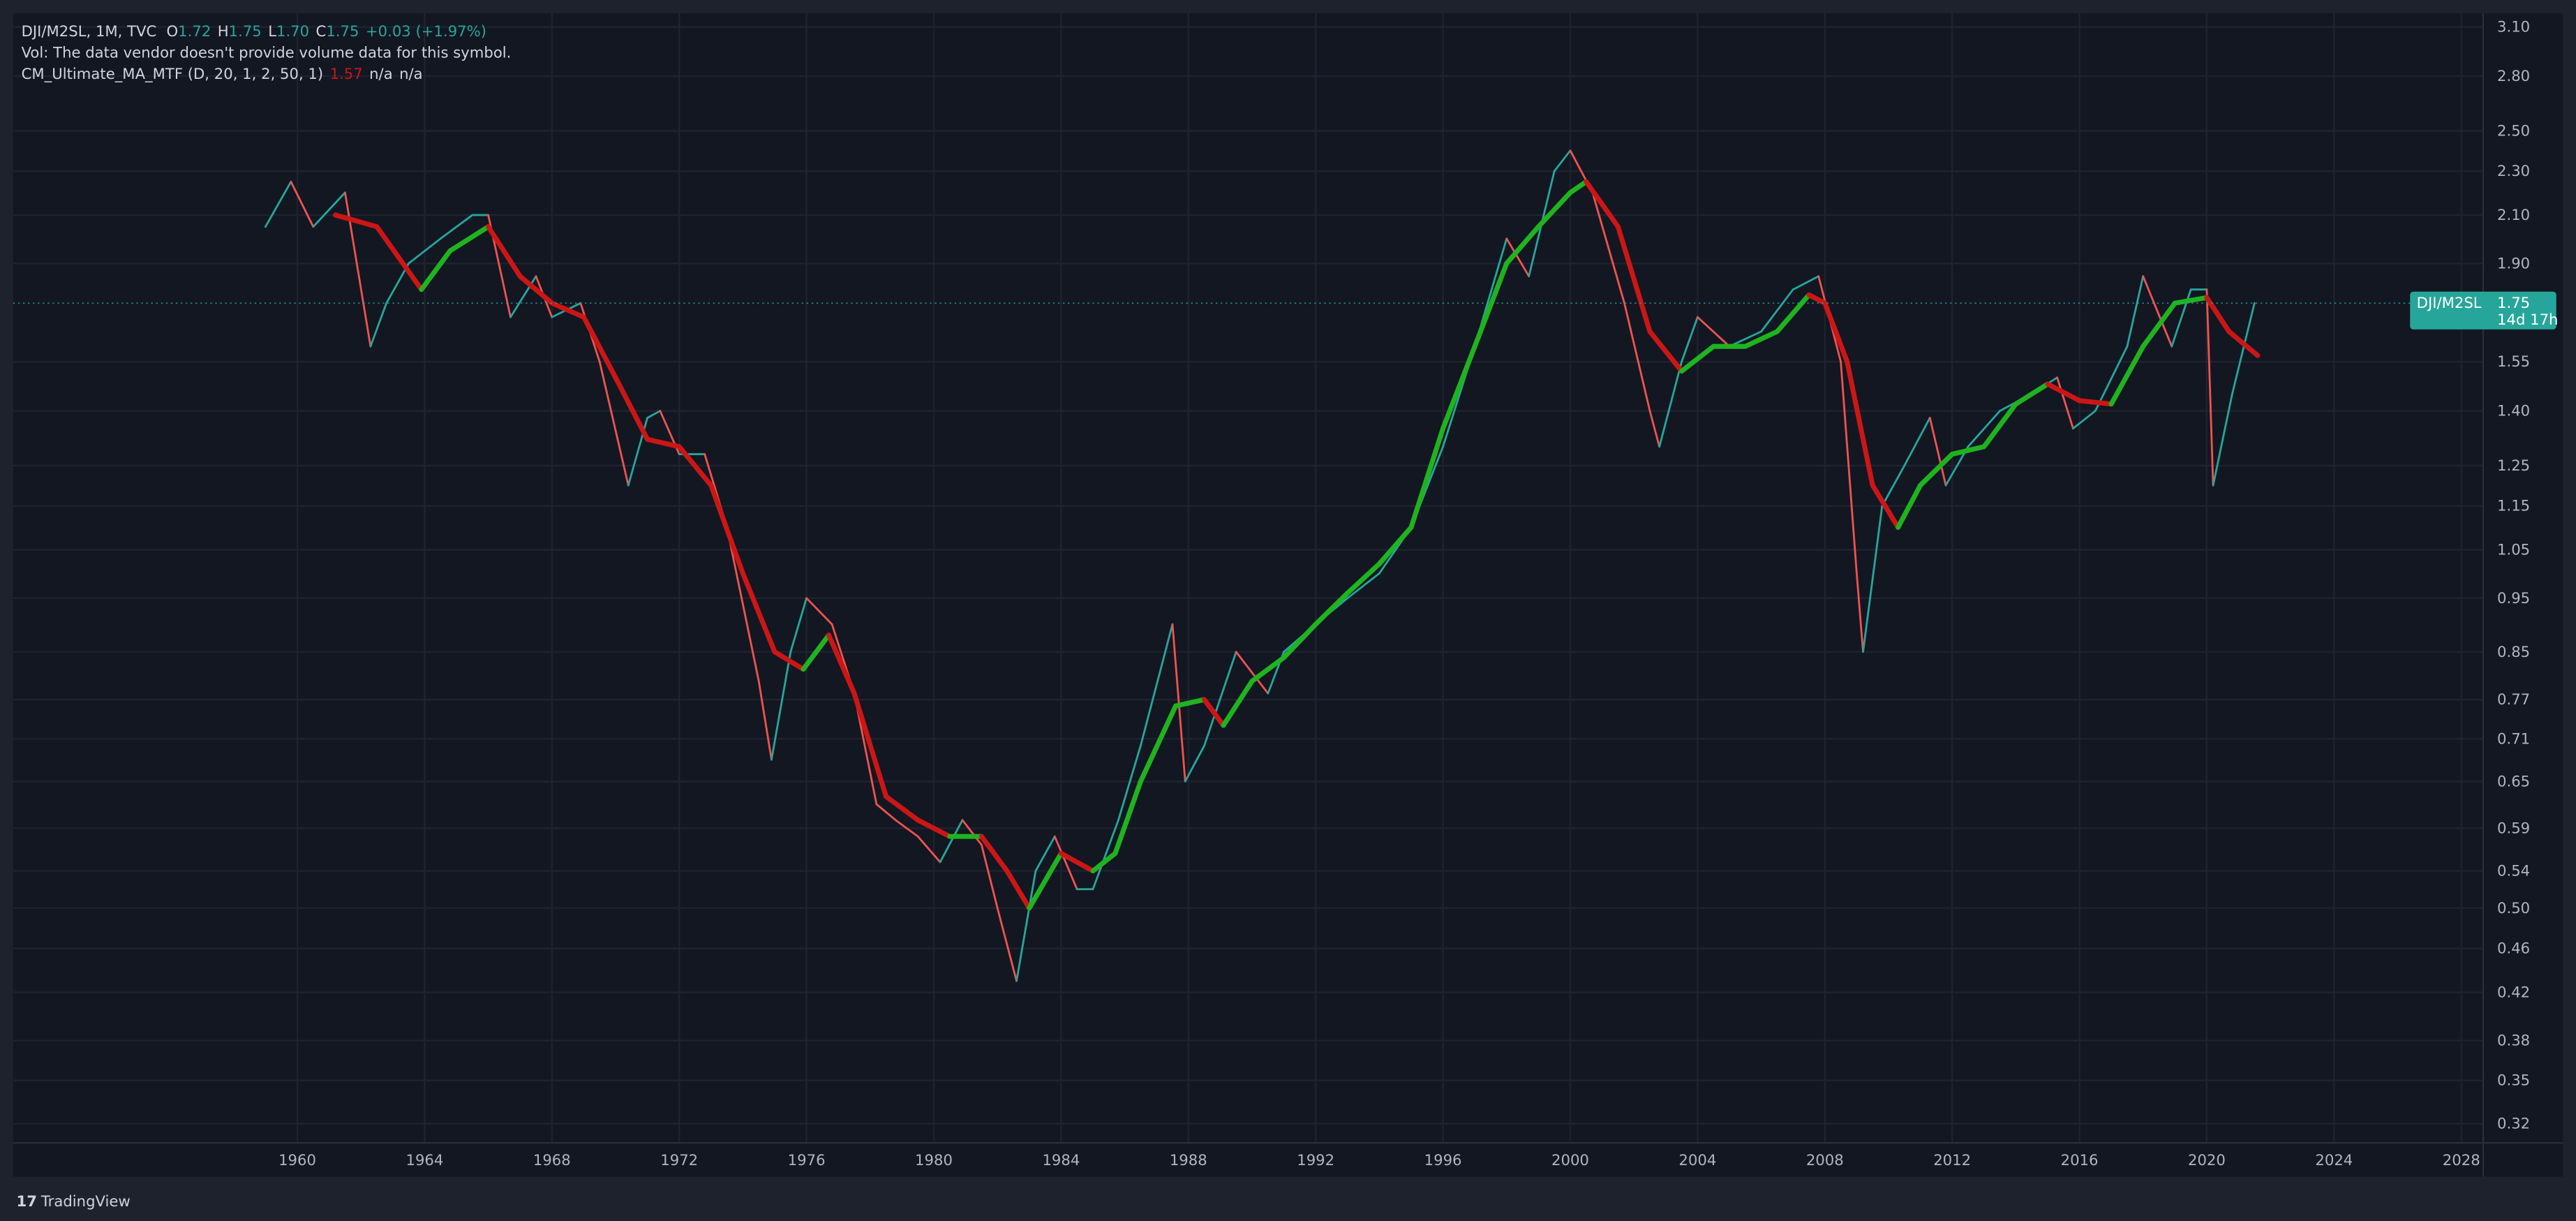 The image size is (2576, 1221). Describe the element at coordinates (2513, 549) in the screenshot. I see `y-tick-label: 1.05` at that location.